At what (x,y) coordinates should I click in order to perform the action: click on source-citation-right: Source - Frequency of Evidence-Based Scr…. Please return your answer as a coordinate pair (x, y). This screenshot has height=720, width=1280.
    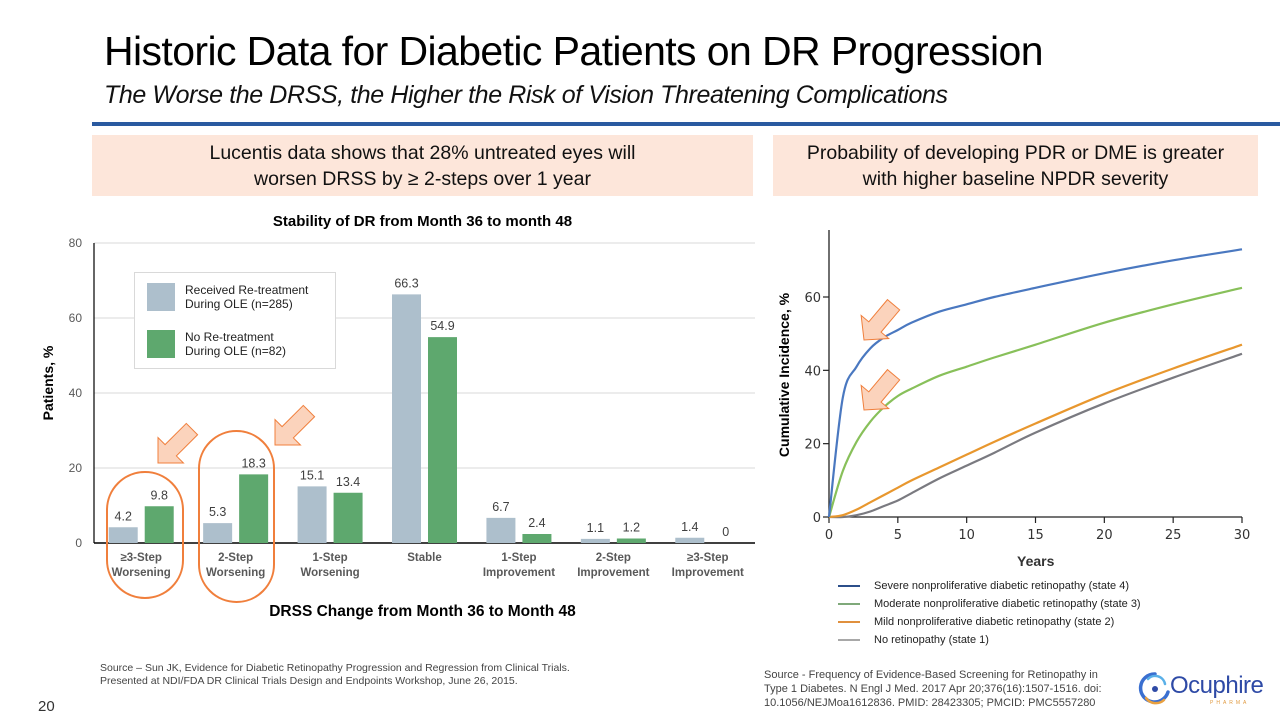
    Looking at the image, I should click on (954, 689).